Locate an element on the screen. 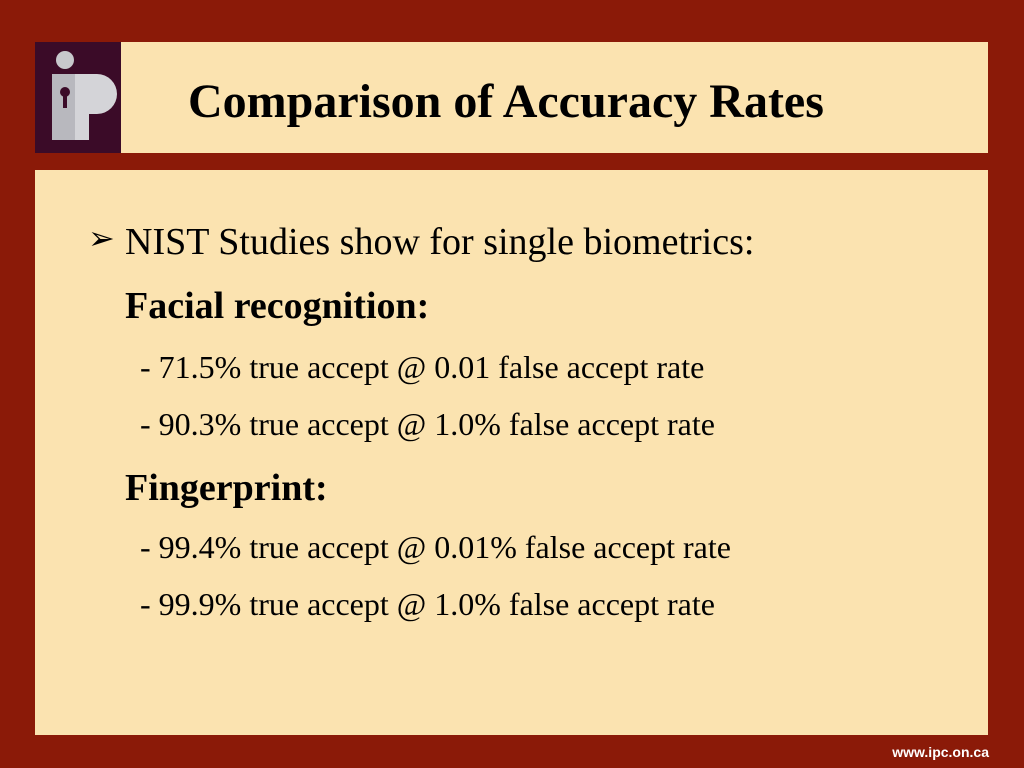 The height and width of the screenshot is (768, 1024). title-box is located at coordinates (511, 97).